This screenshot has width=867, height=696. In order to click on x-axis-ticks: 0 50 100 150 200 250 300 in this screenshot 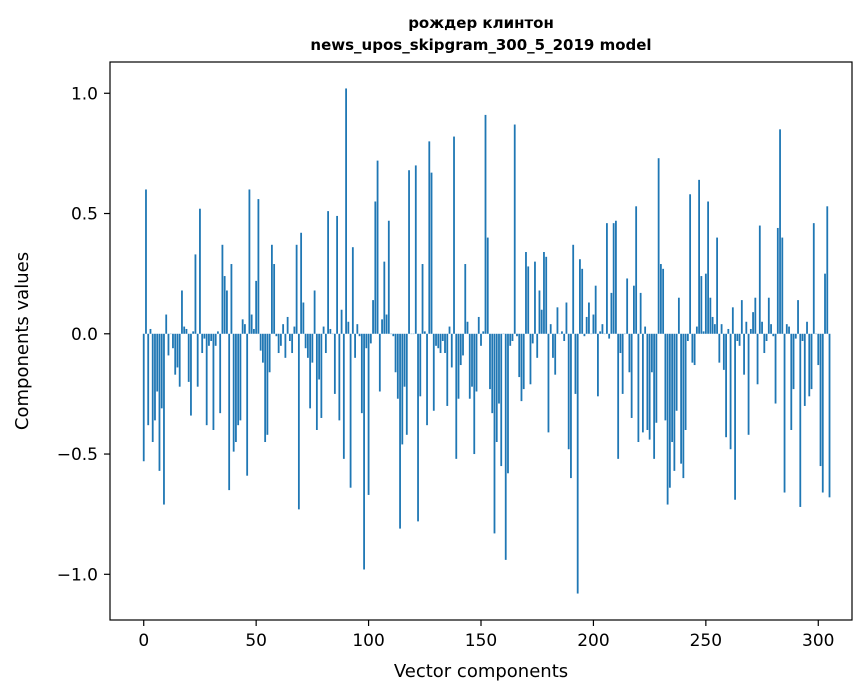, I will do `click(486, 635)`.